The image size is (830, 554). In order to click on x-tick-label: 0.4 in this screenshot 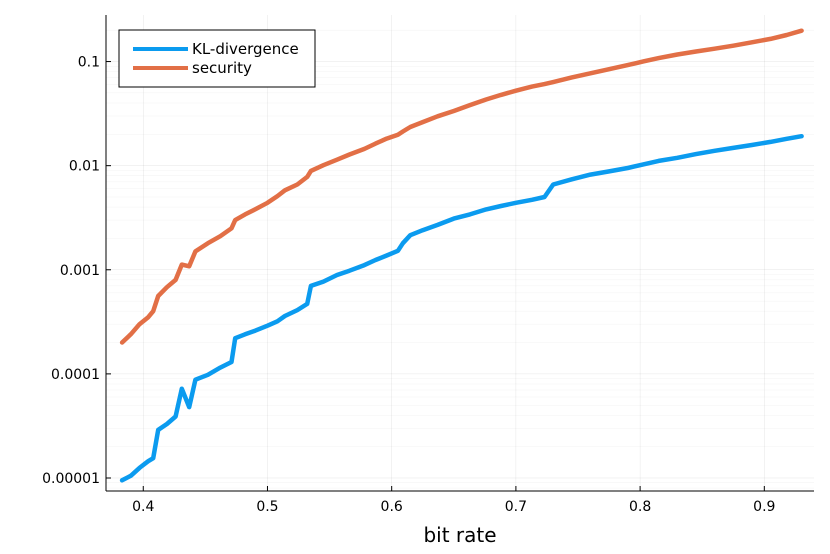, I will do `click(143, 507)`.